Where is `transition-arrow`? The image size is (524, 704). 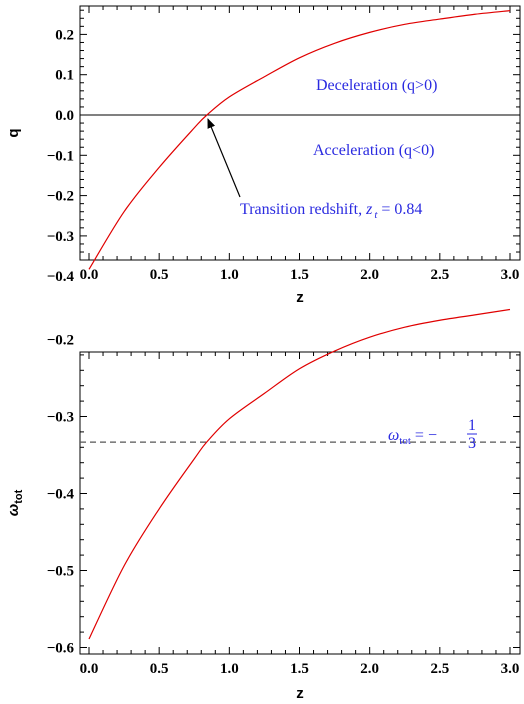
transition-arrow is located at coordinates (224, 158).